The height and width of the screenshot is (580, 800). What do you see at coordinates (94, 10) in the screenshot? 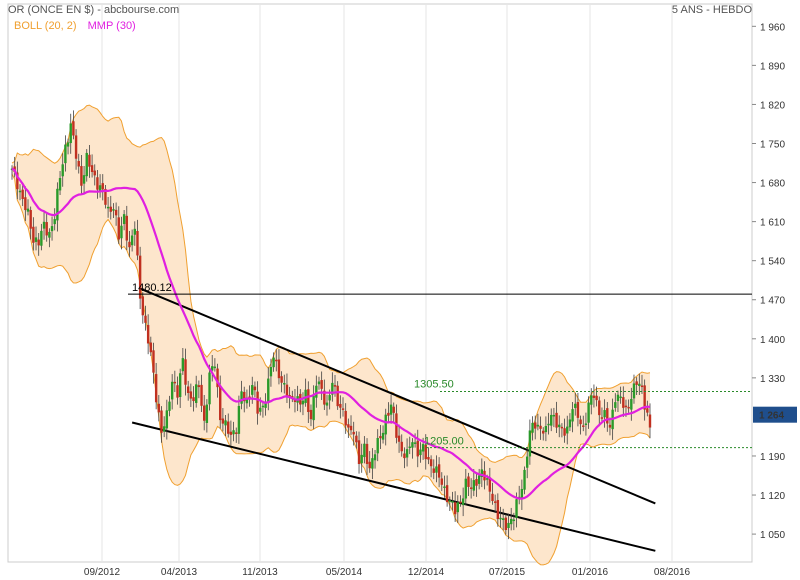
I see `chart-title: OR (ONCE EN $) - abcbourse.com` at bounding box center [94, 10].